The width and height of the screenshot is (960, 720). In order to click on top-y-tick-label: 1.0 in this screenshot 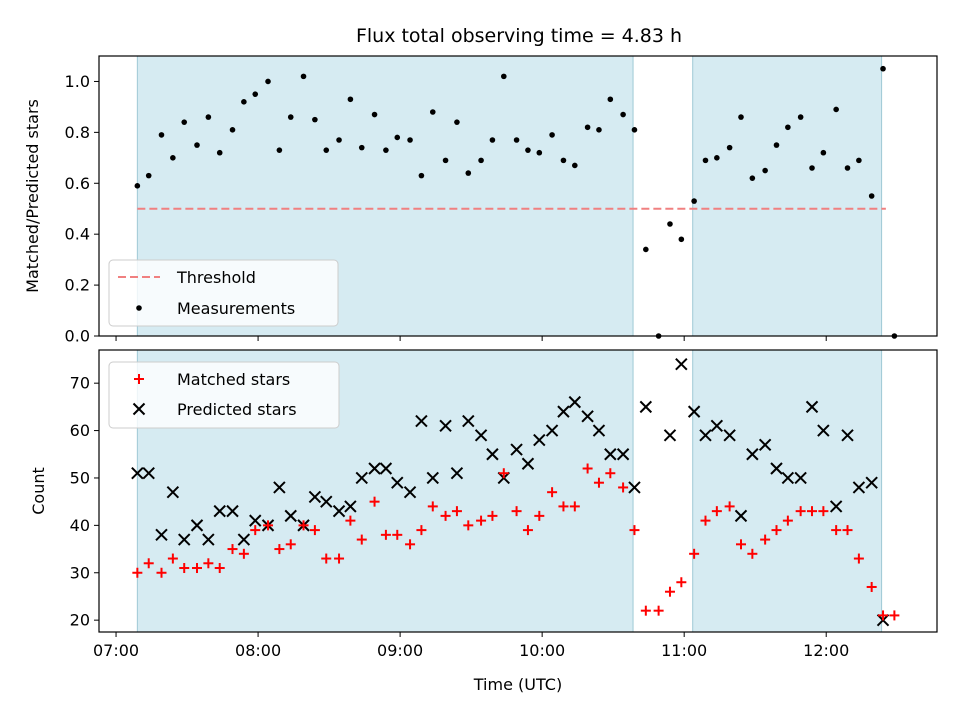, I will do `click(77, 81)`.